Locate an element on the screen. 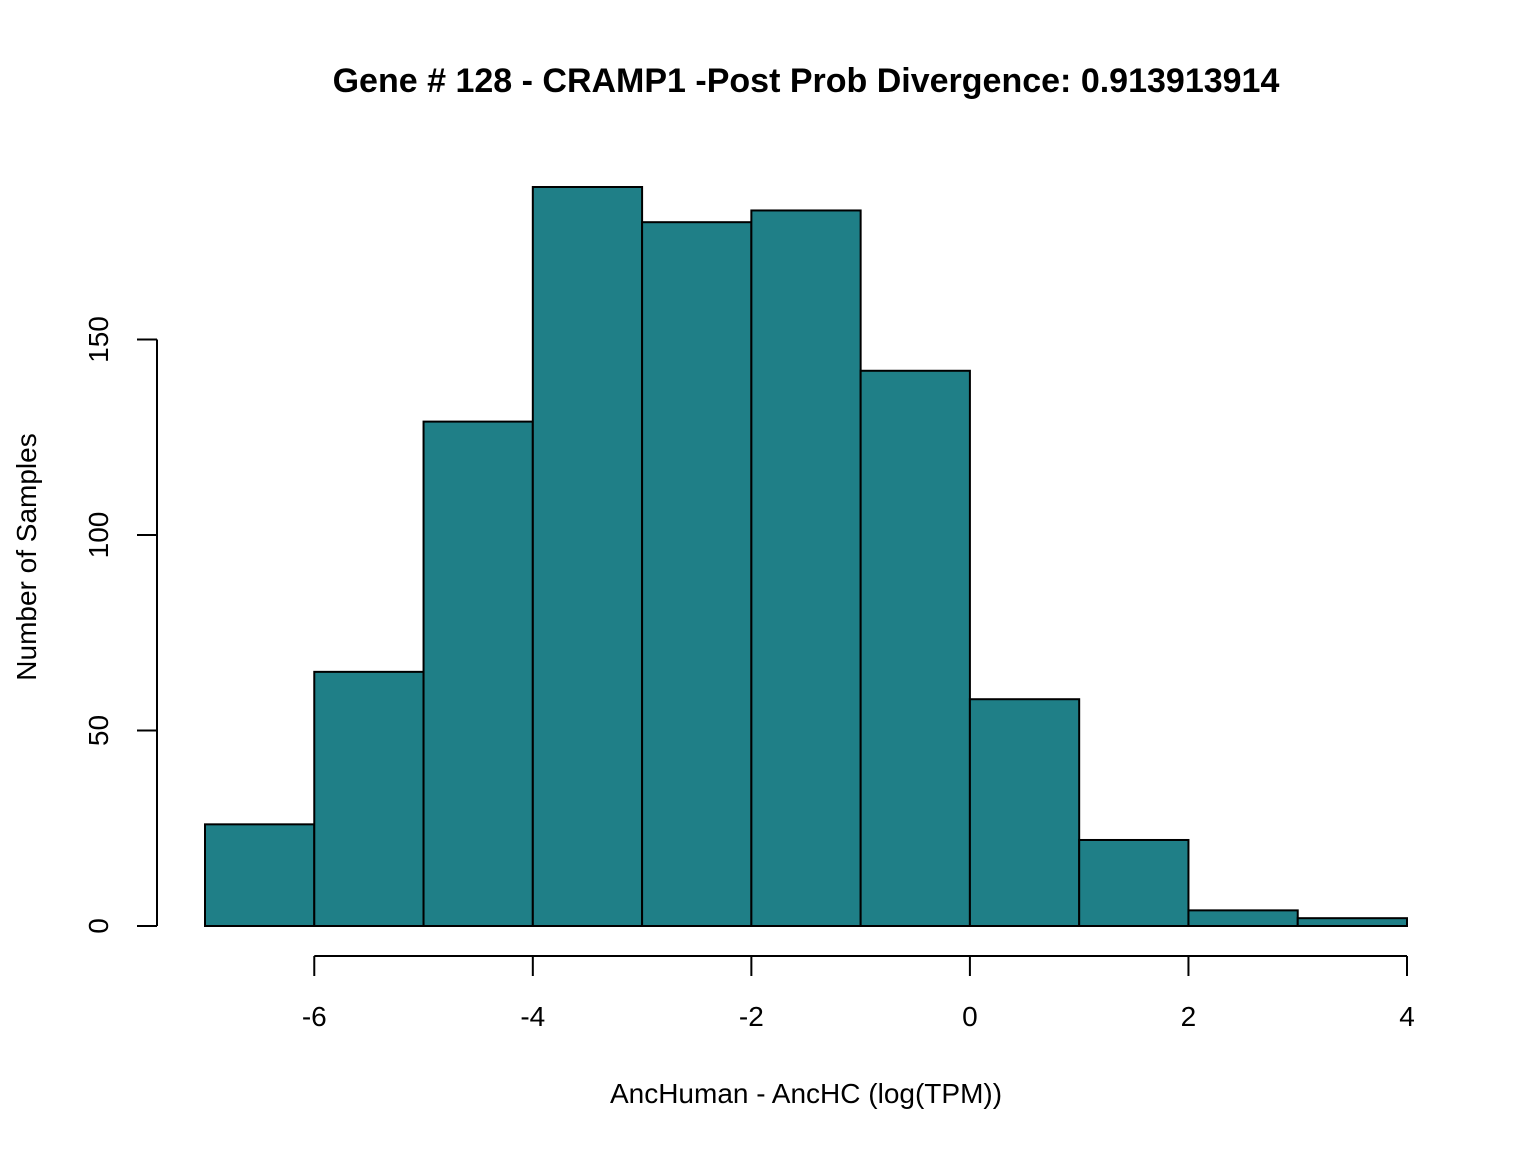 This screenshot has height=1152, width=1536. x-tick-label: 4 is located at coordinates (1407, 1016).